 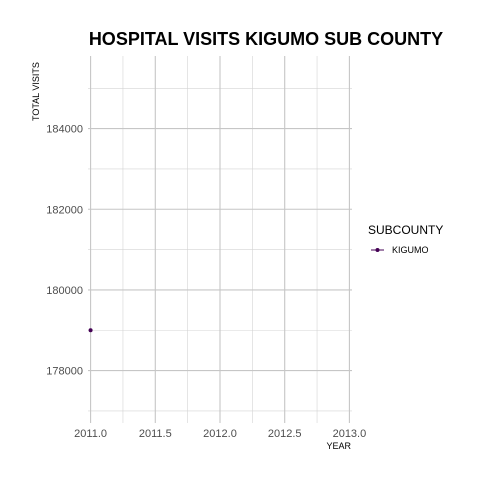 I want to click on x-tick-label: 2011.0, so click(x=90, y=434).